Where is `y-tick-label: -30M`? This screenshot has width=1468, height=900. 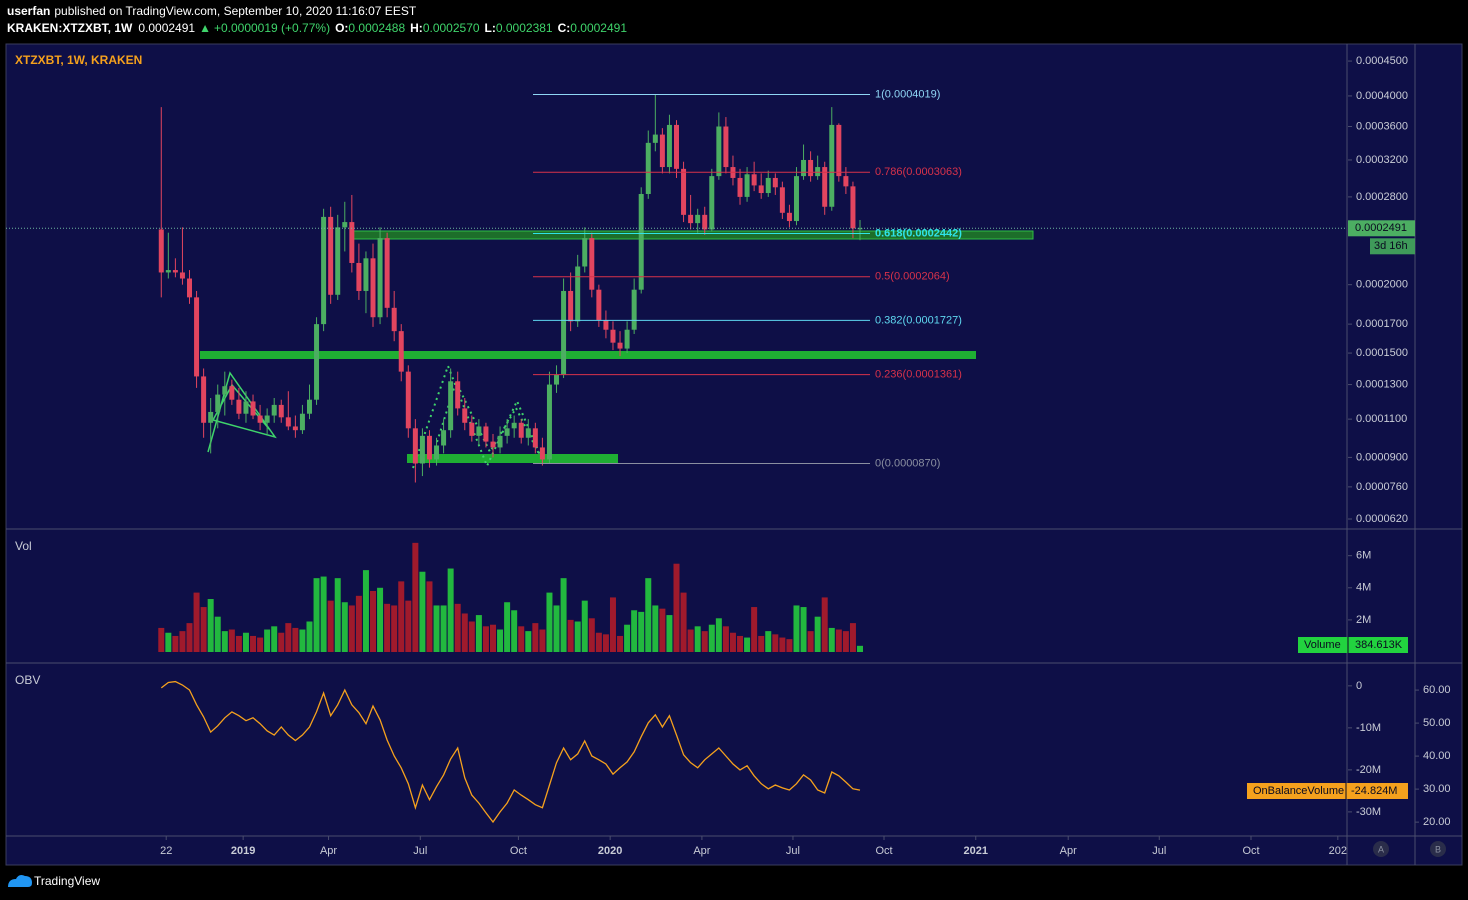 y-tick-label: -30M is located at coordinates (1368, 812).